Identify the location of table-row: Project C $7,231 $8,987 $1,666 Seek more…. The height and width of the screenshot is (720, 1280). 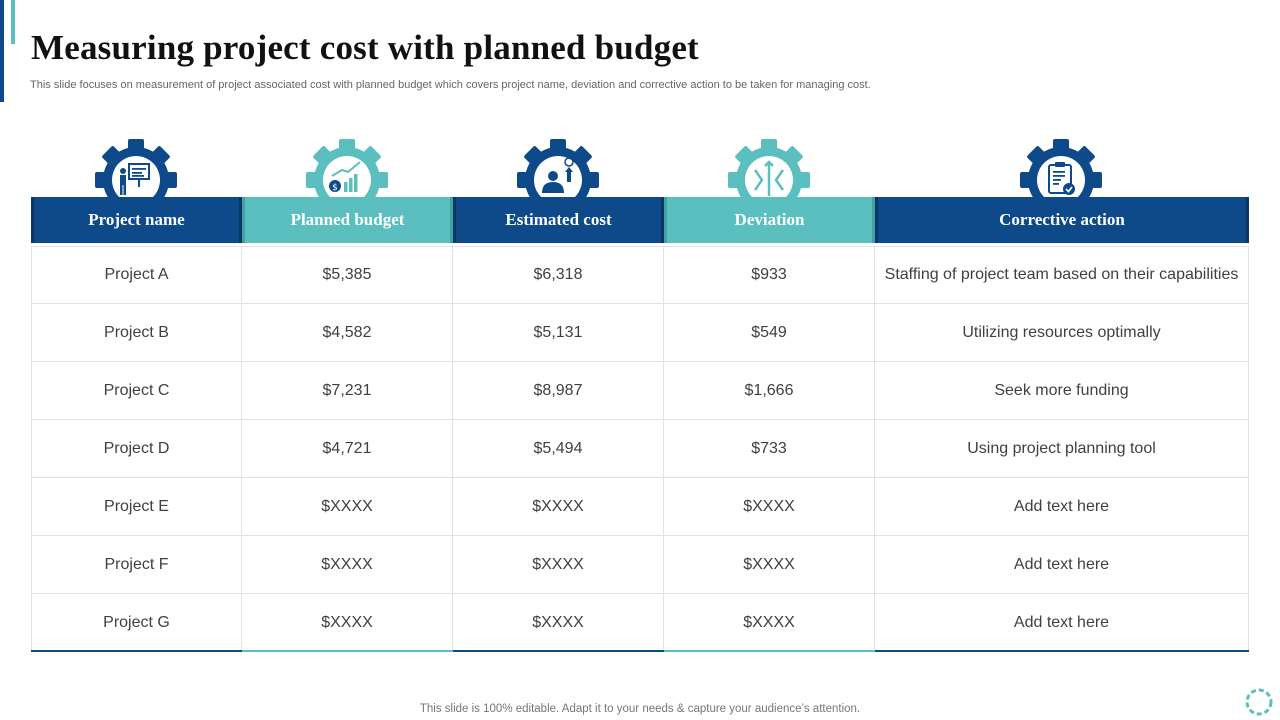
(640, 391).